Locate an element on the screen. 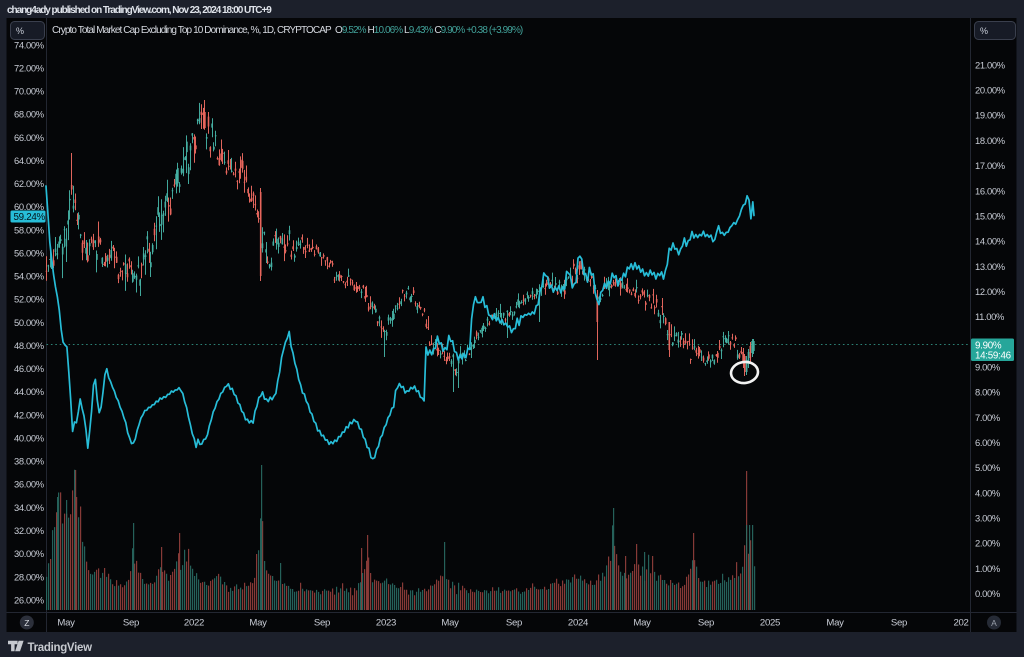 The height and width of the screenshot is (657, 1024). svg-text: 66.00% is located at coordinates (29, 137).